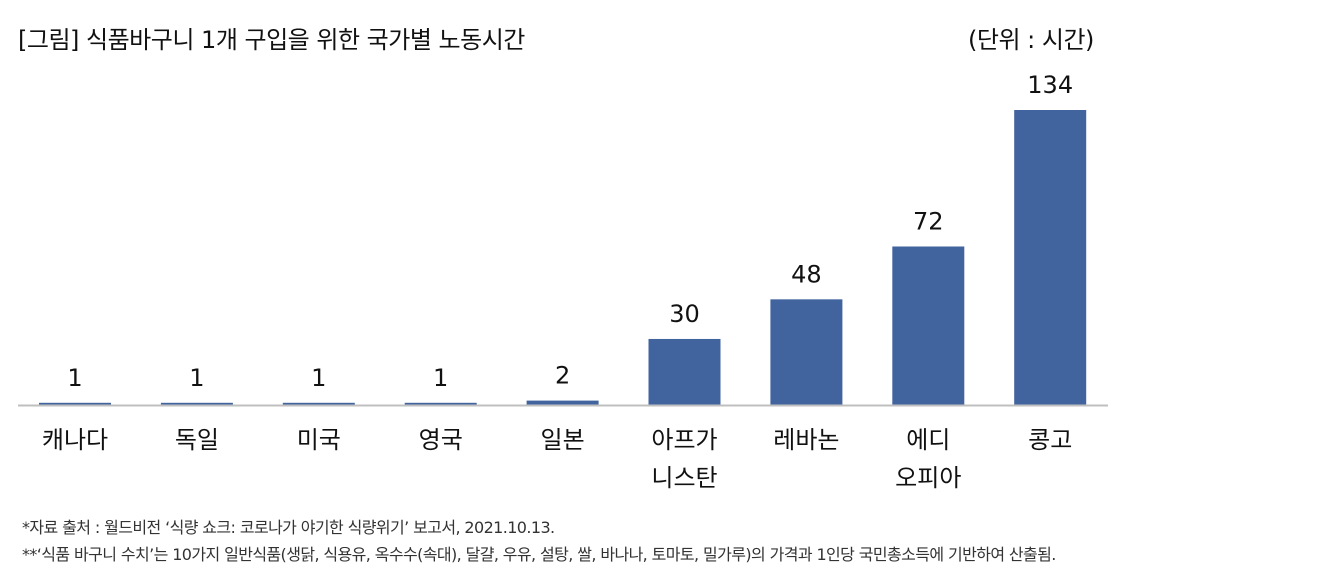  Describe the element at coordinates (271, 40) in the screenshot. I see `chart-title: [그림] 식품바구니 1개 구입을 위한 국가별 노동시간` at that location.